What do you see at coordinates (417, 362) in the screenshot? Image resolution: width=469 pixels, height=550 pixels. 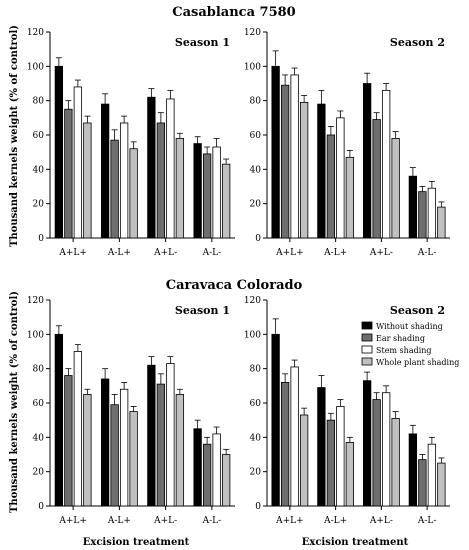 I see `p4-legend-label: Whole plant shading` at bounding box center [417, 362].